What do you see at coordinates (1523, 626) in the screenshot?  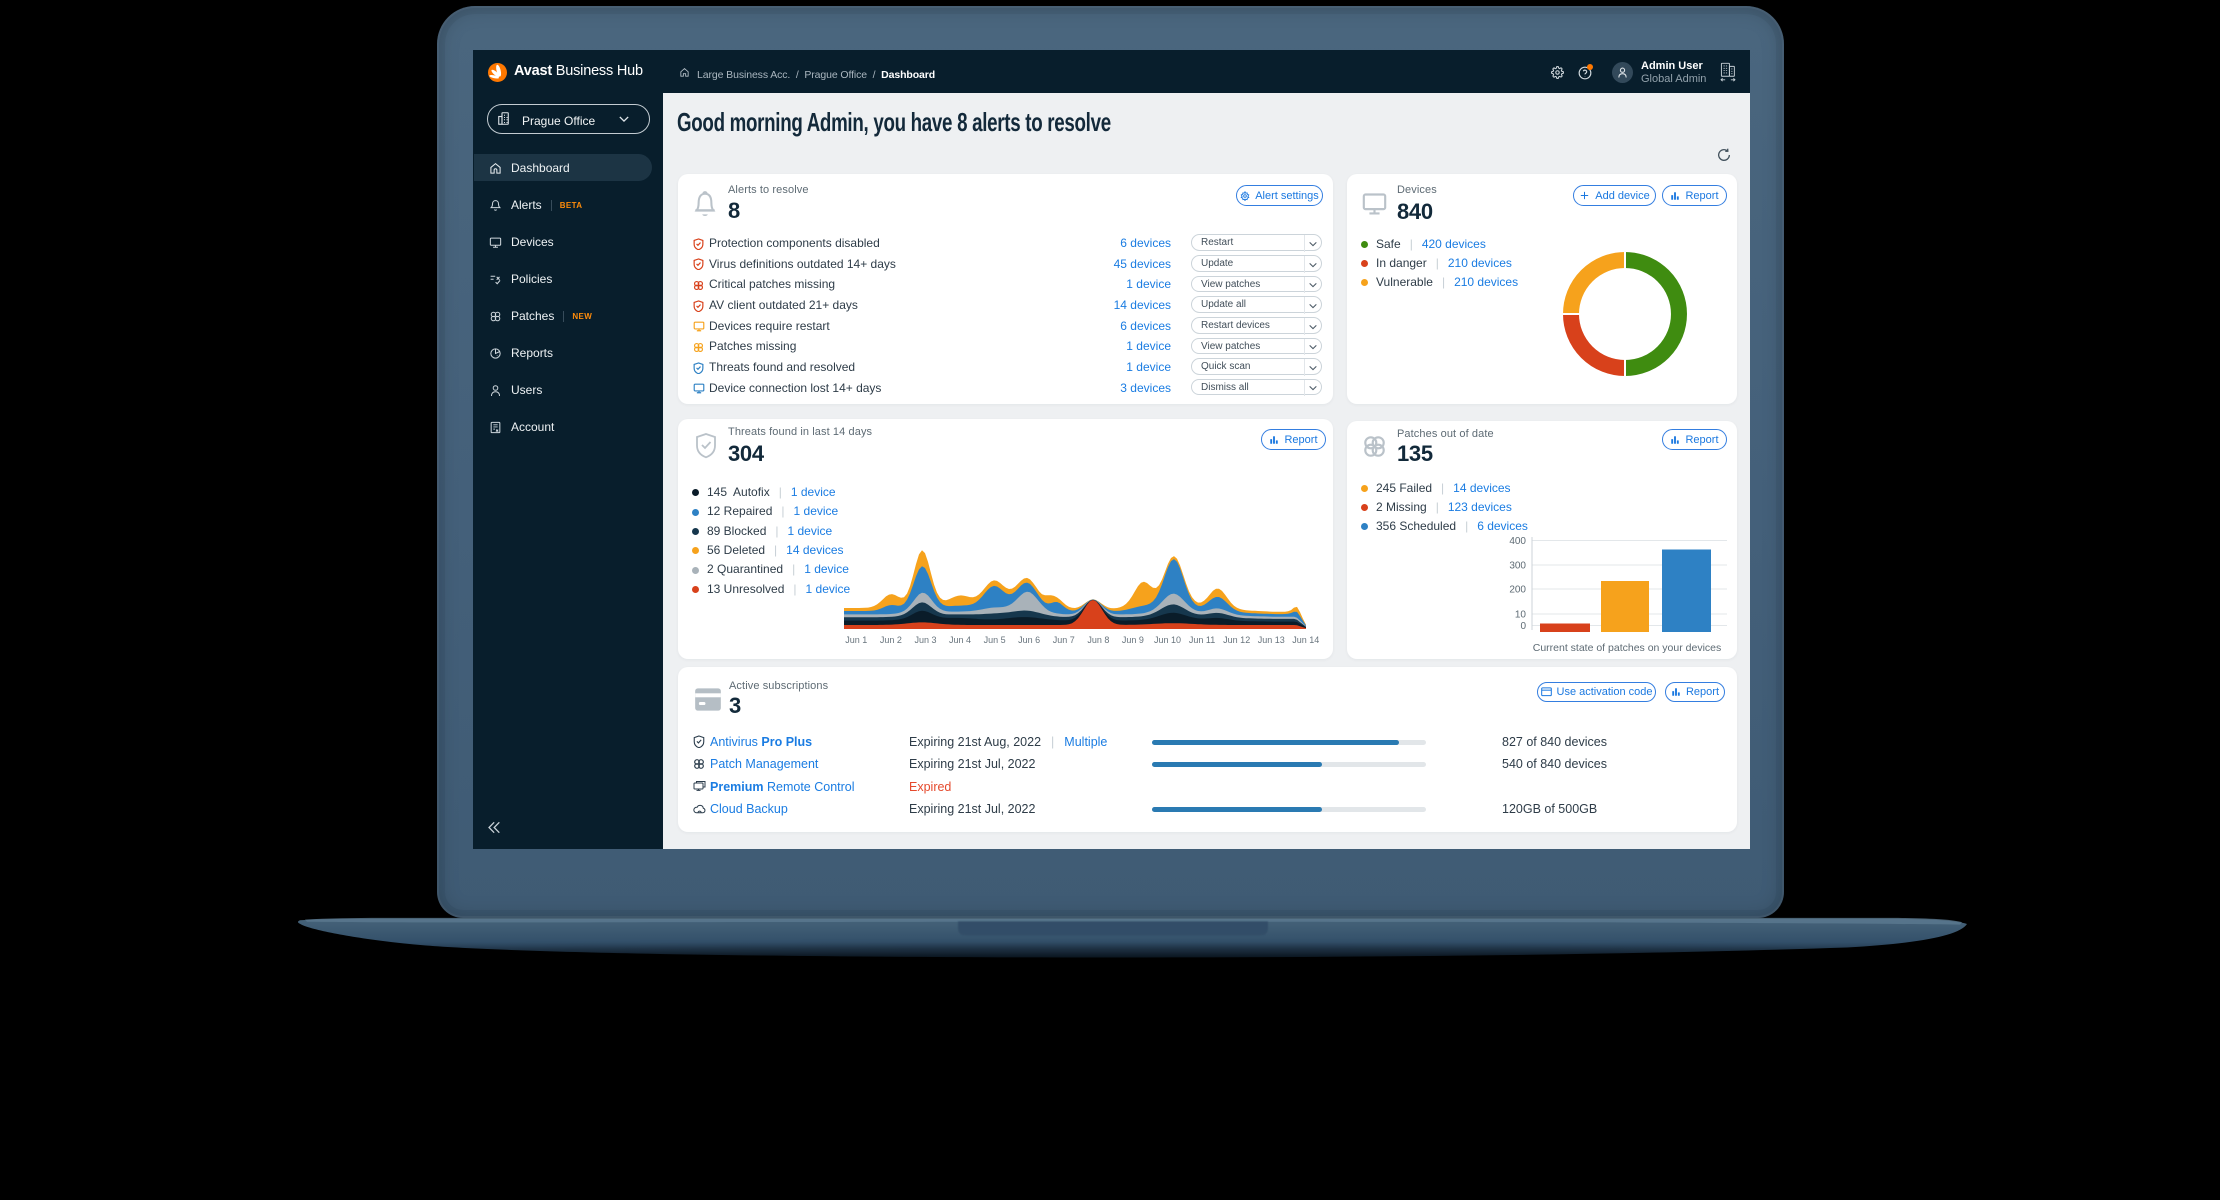 I see `svg-text: 0` at bounding box center [1523, 626].